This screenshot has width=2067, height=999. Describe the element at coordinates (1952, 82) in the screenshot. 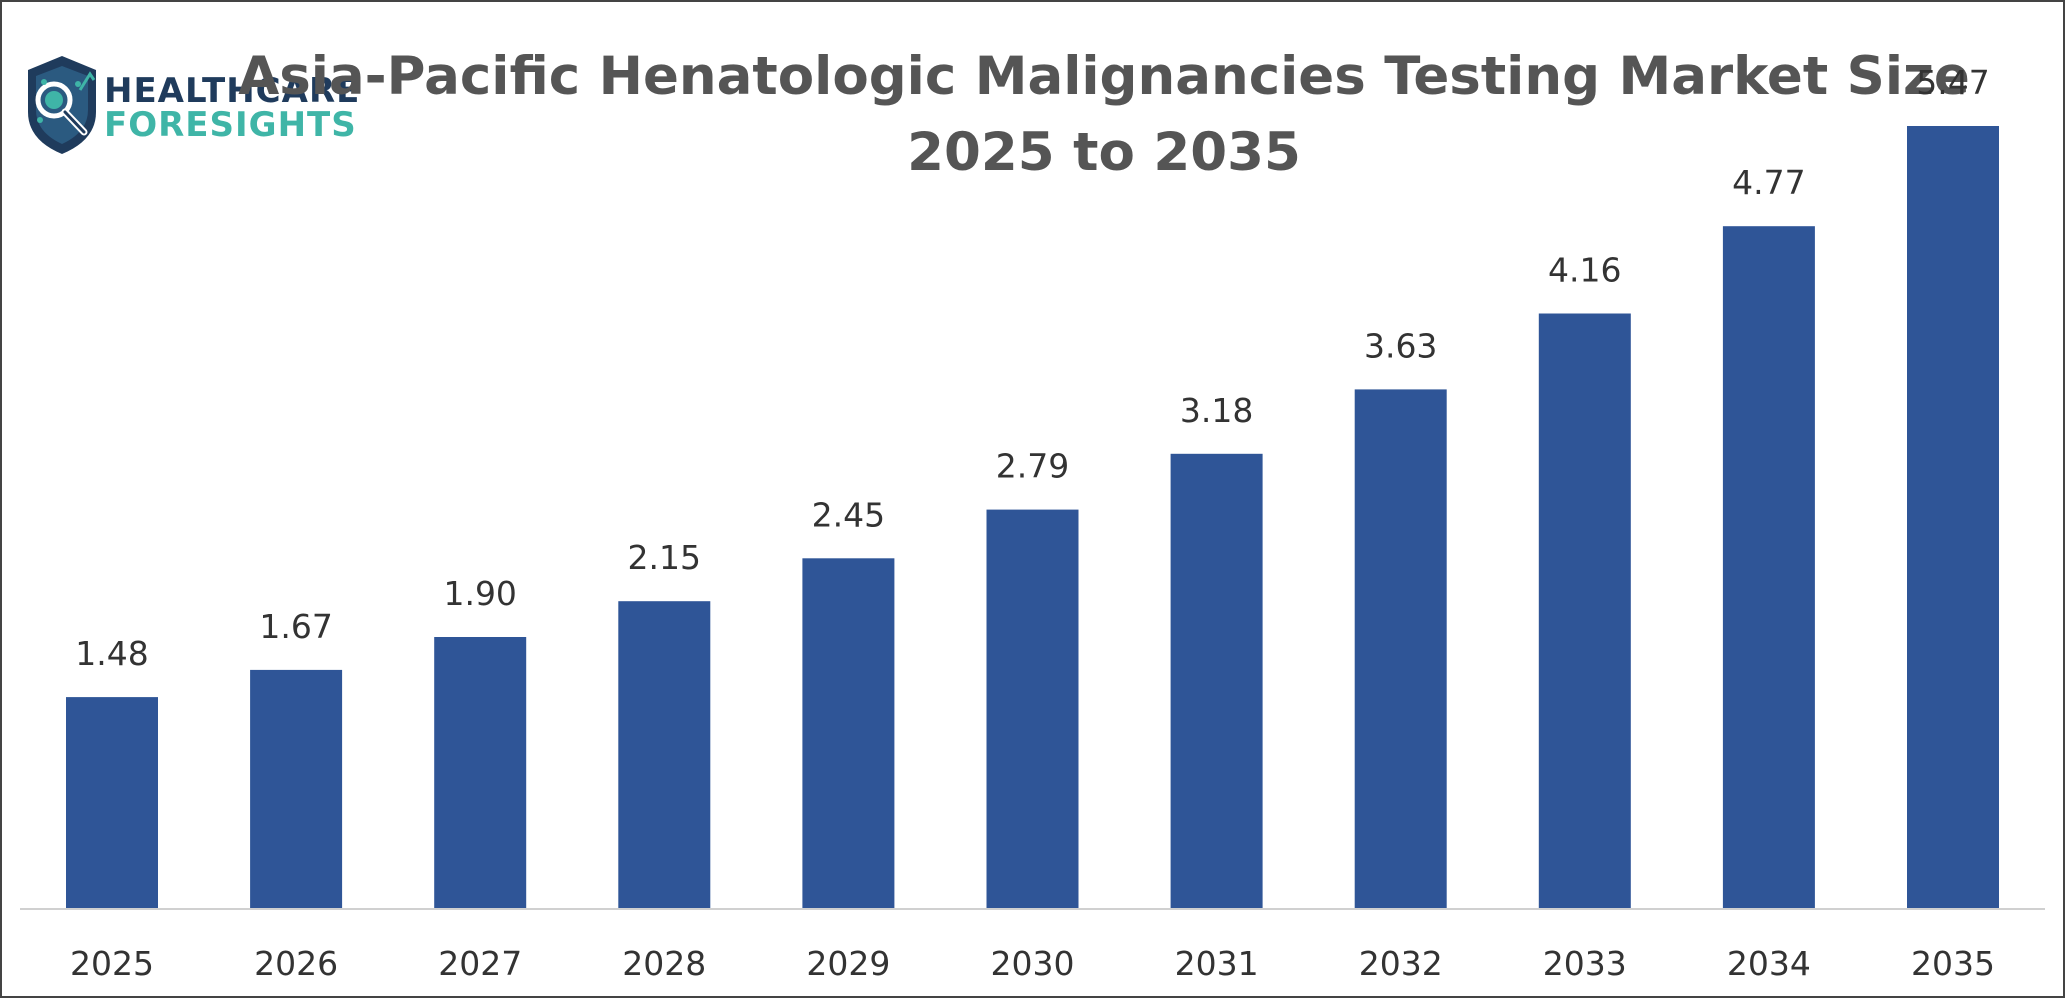

I see `value-label-2035: 5.47` at that location.